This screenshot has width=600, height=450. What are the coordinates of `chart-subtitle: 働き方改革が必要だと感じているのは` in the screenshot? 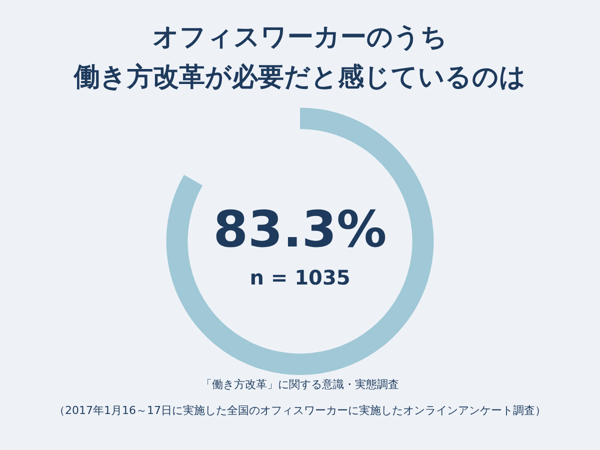 It's located at (299, 77).